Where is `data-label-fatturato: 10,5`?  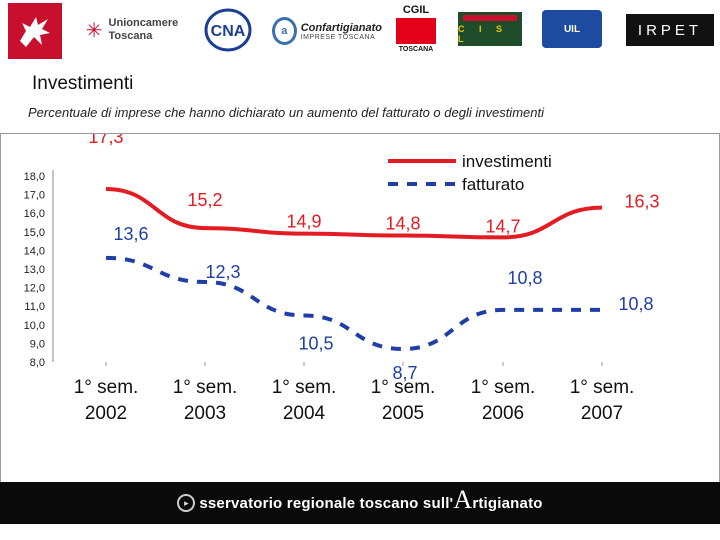 data-label-fatturato: 10,5 is located at coordinates (315, 344).